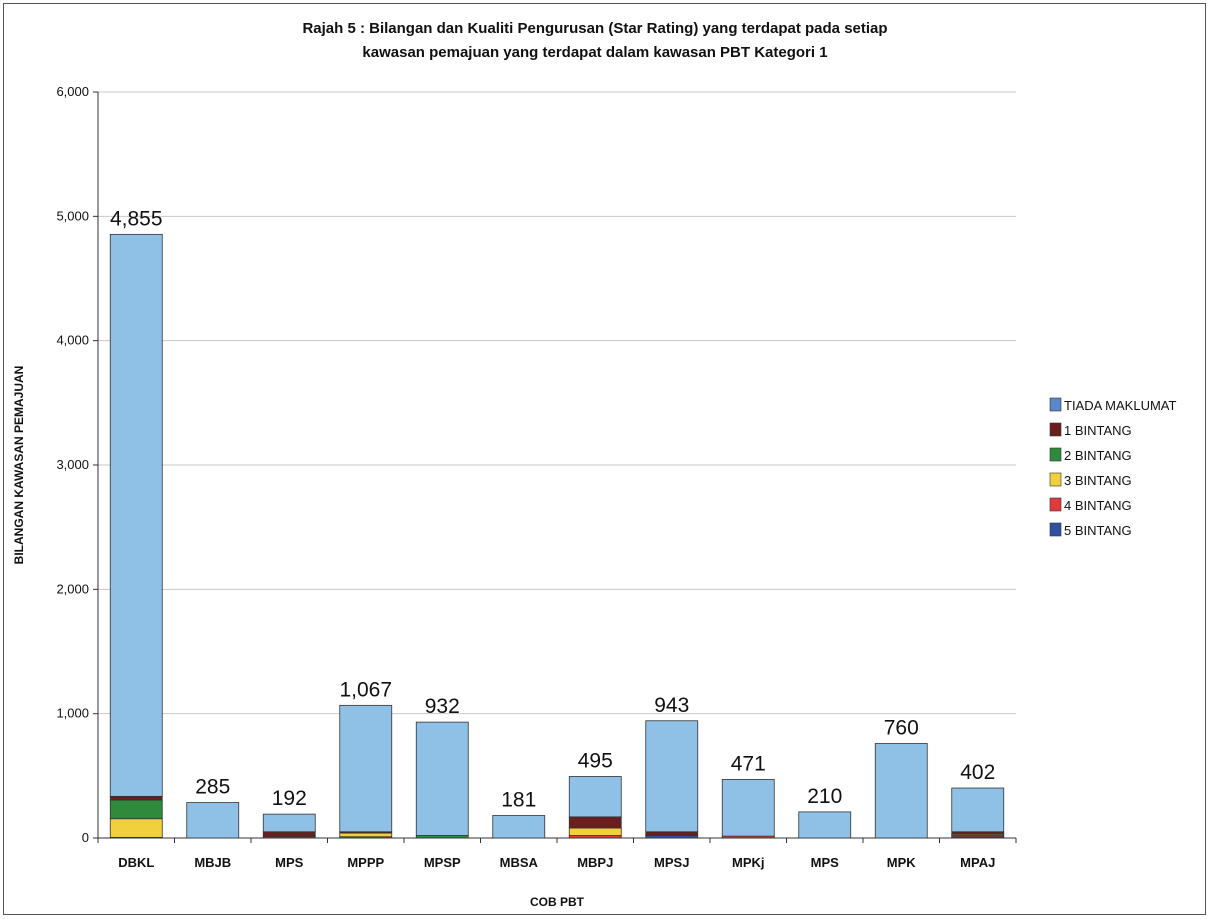 The height and width of the screenshot is (919, 1211). What do you see at coordinates (19, 465) in the screenshot?
I see `y-axis-title: BILANGAN KAWASAN PEMAJUAN` at bounding box center [19, 465].